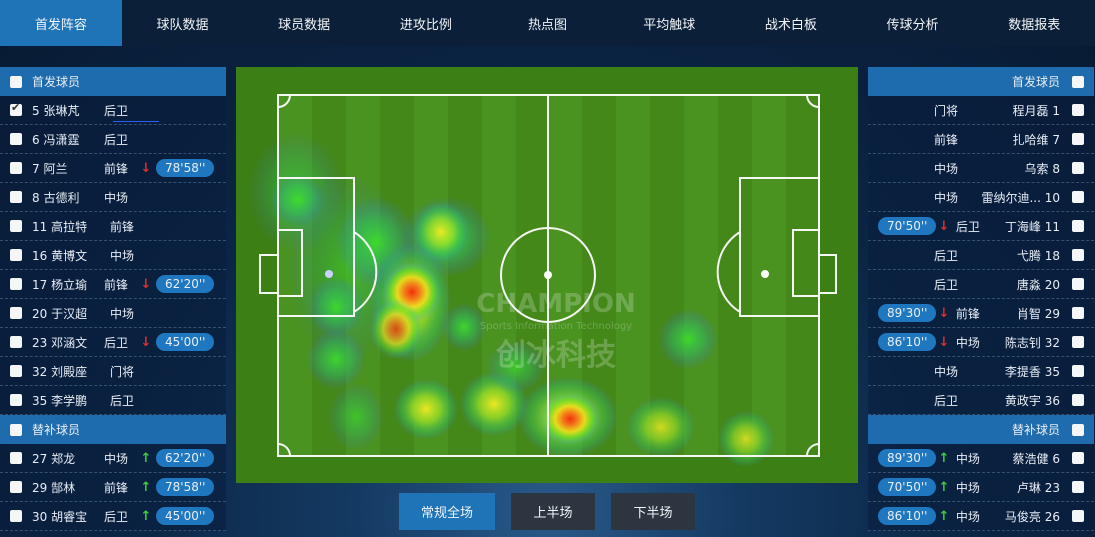  Describe the element at coordinates (69, 371) in the screenshot. I see `player-name: 刘殿座` at that location.